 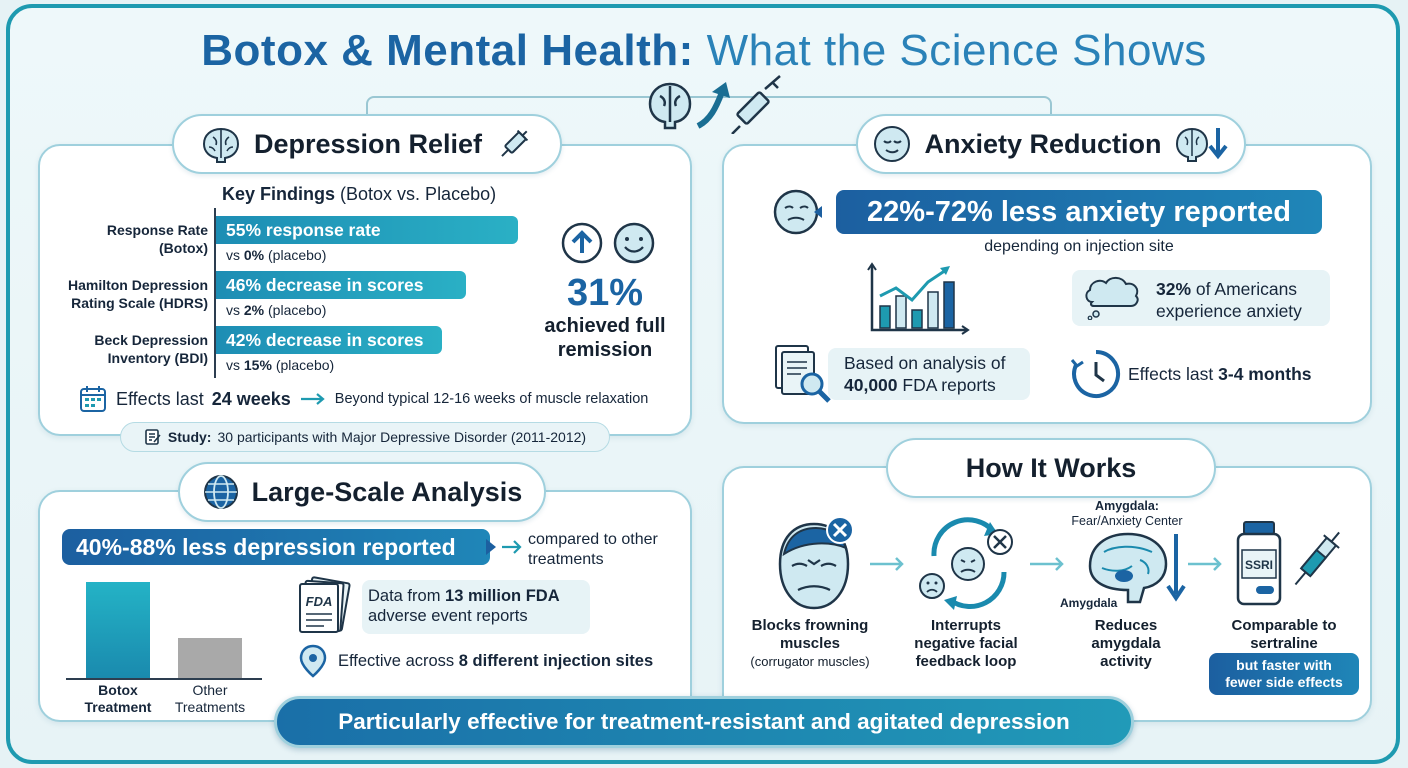 What do you see at coordinates (118, 690) in the screenshot?
I see `bar-label-line: Botox` at bounding box center [118, 690].